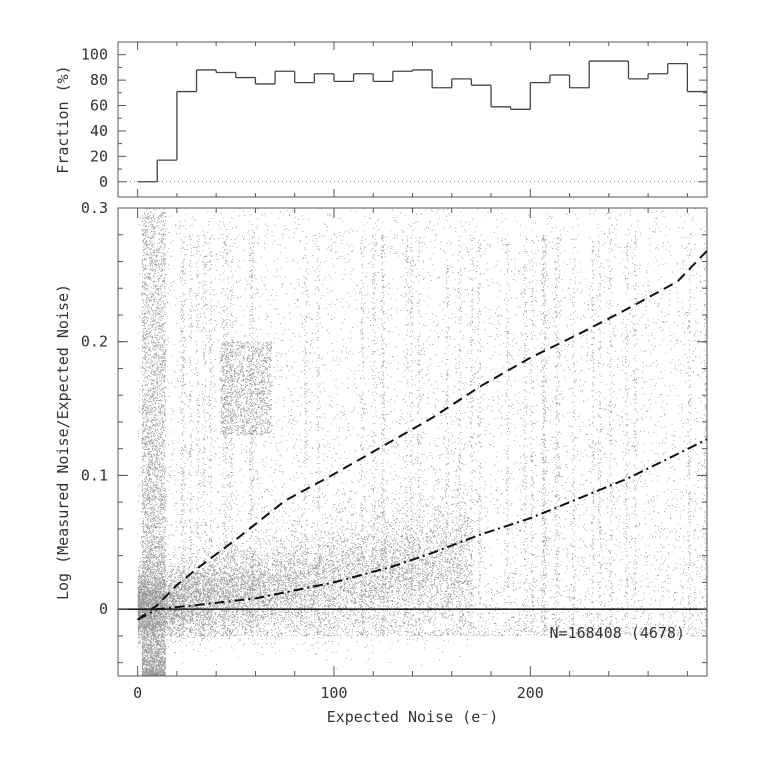  Describe the element at coordinates (103, 609) in the screenshot. I see `scatter-y-tick-label: 0` at that location.